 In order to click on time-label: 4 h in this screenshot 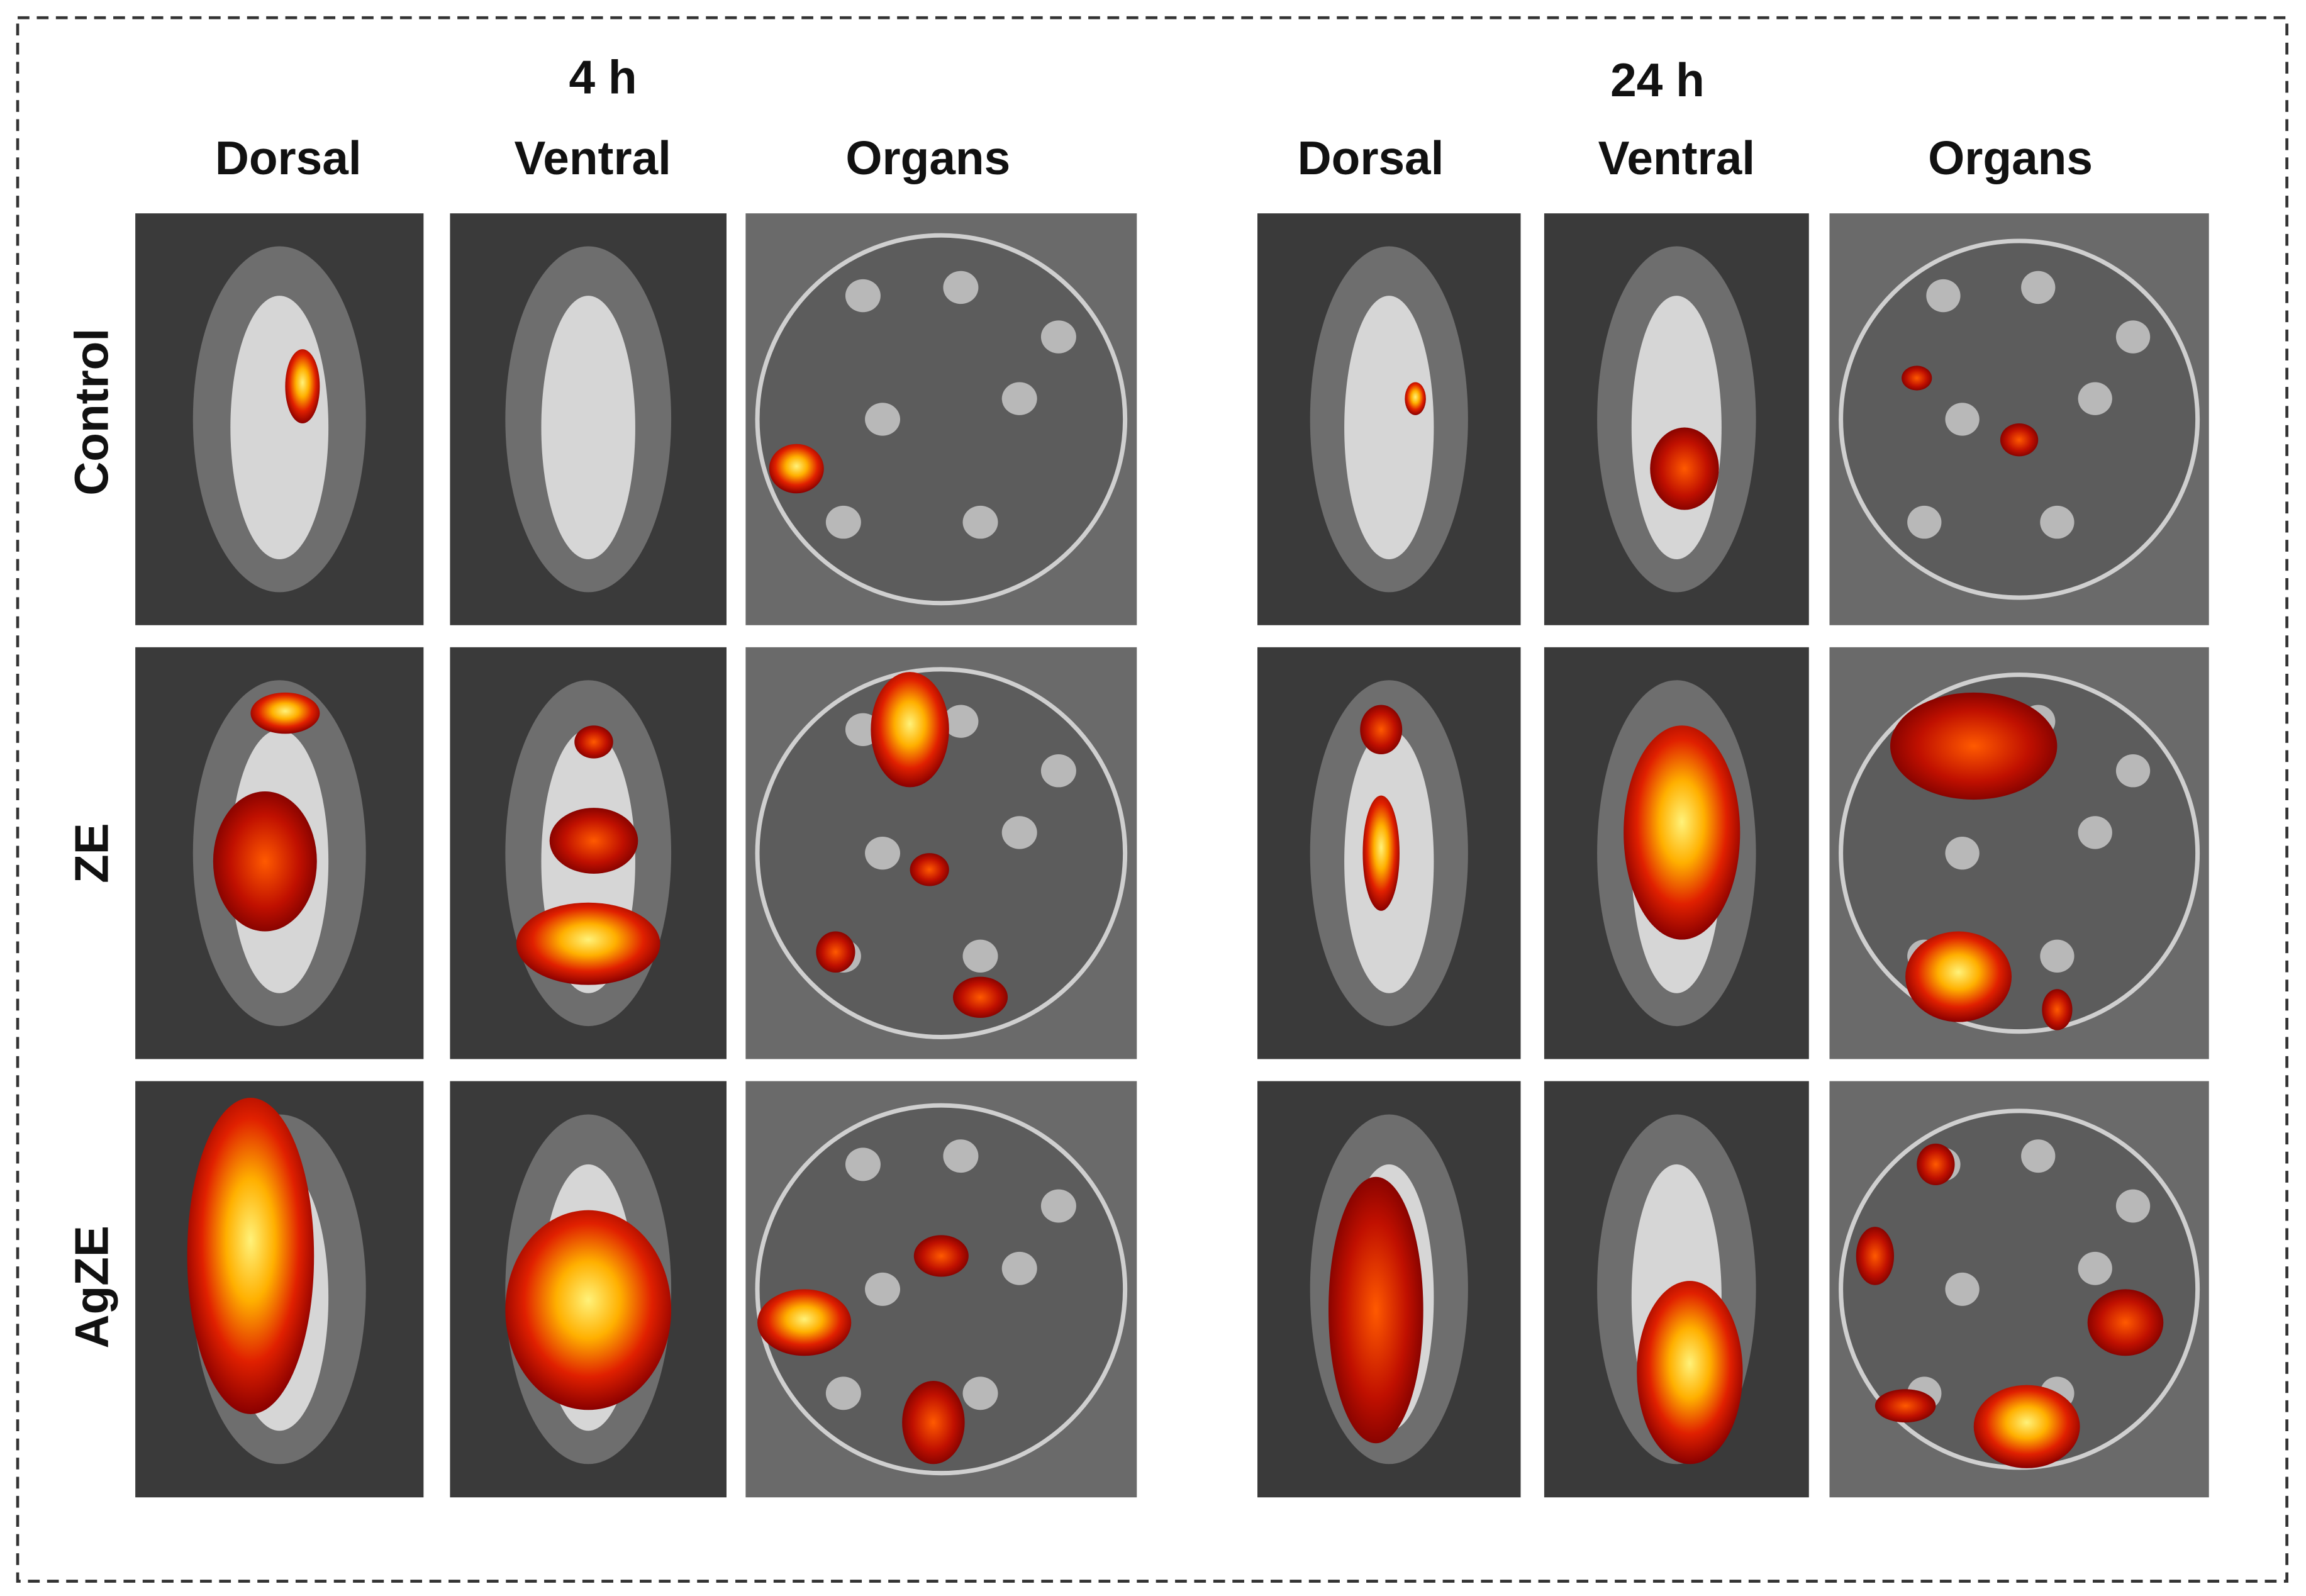, I will do `click(603, 76)`.